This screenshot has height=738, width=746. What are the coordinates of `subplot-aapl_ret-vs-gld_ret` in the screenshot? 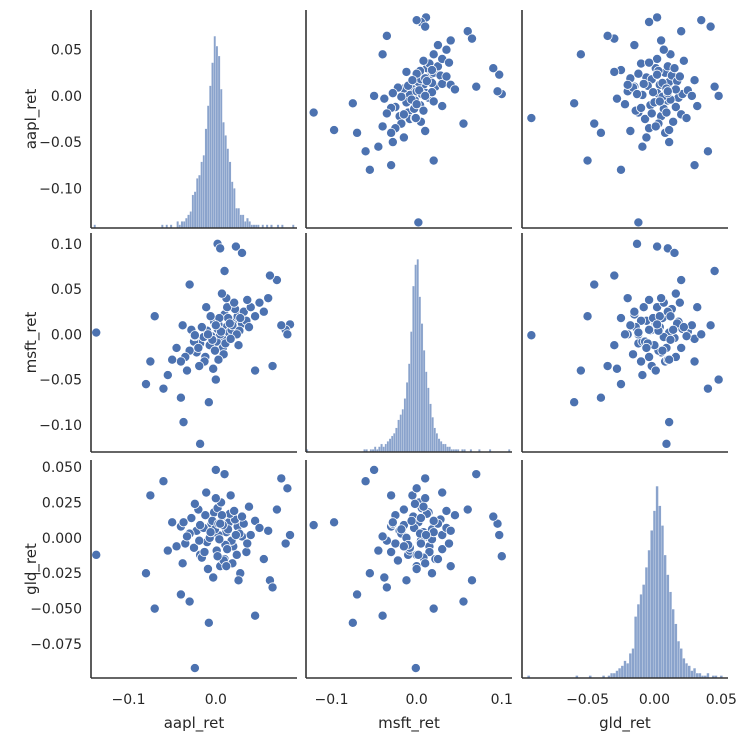 It's located at (624, 119).